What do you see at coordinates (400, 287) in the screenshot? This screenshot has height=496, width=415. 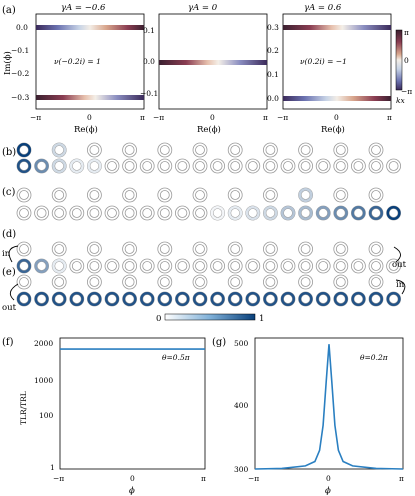 I see `arrow-in-e` at bounding box center [400, 287].